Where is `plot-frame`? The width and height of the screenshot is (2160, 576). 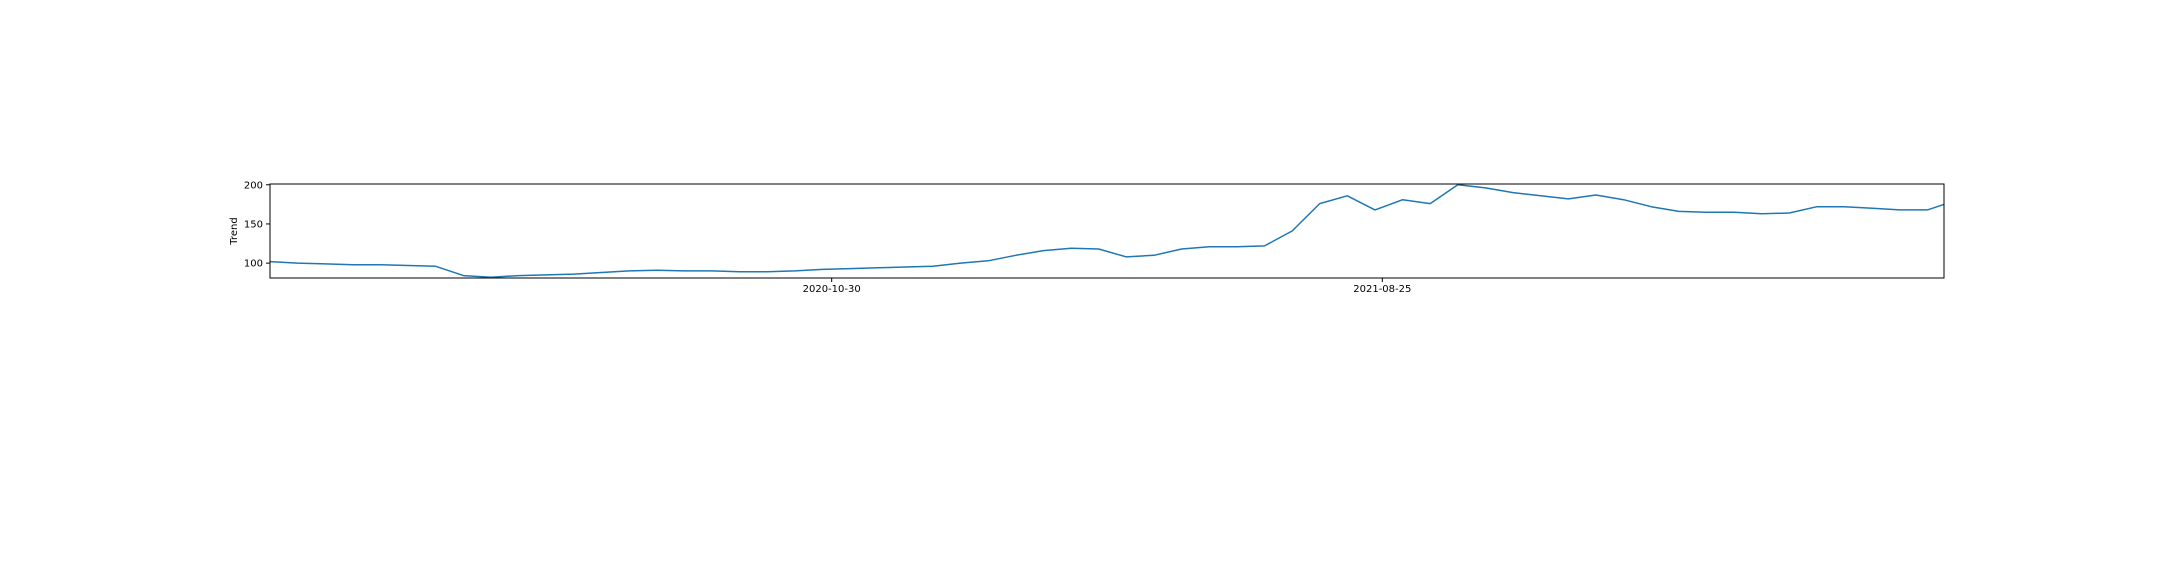 plot-frame is located at coordinates (1107, 231).